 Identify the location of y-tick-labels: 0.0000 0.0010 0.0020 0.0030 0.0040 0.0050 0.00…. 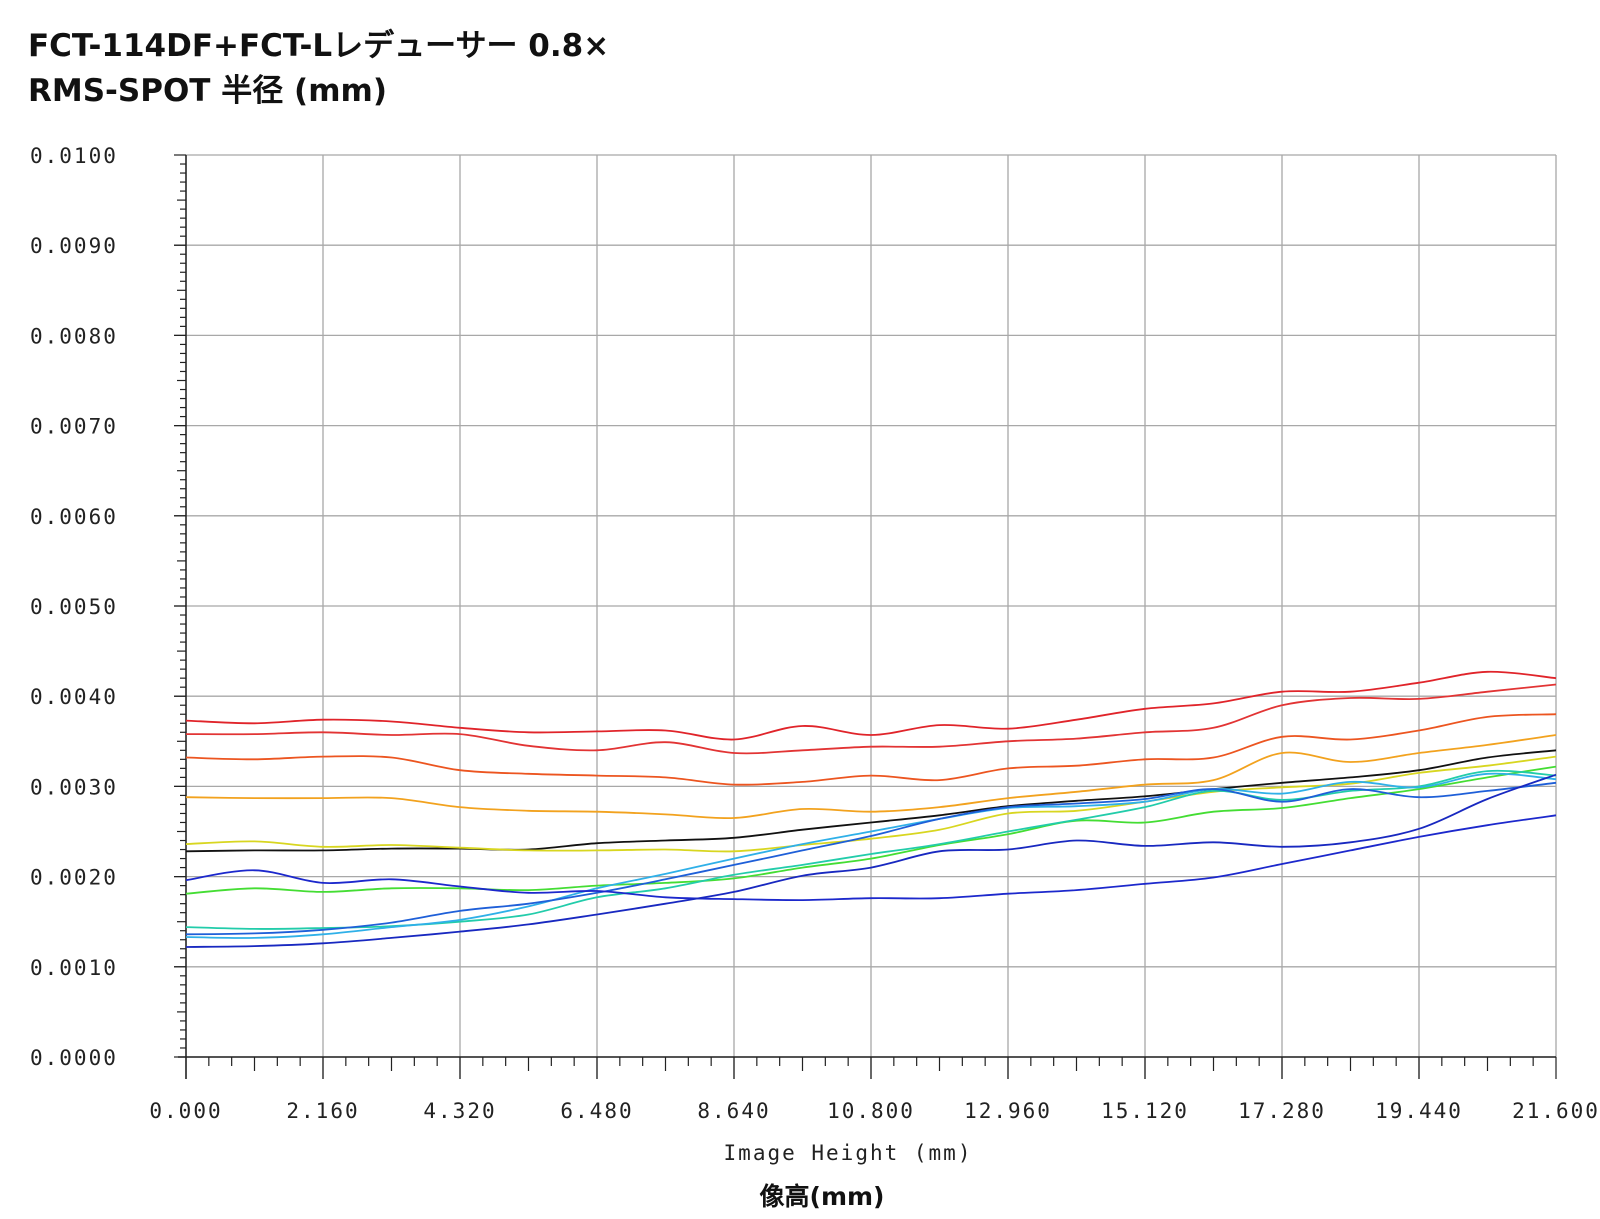
(74, 607).